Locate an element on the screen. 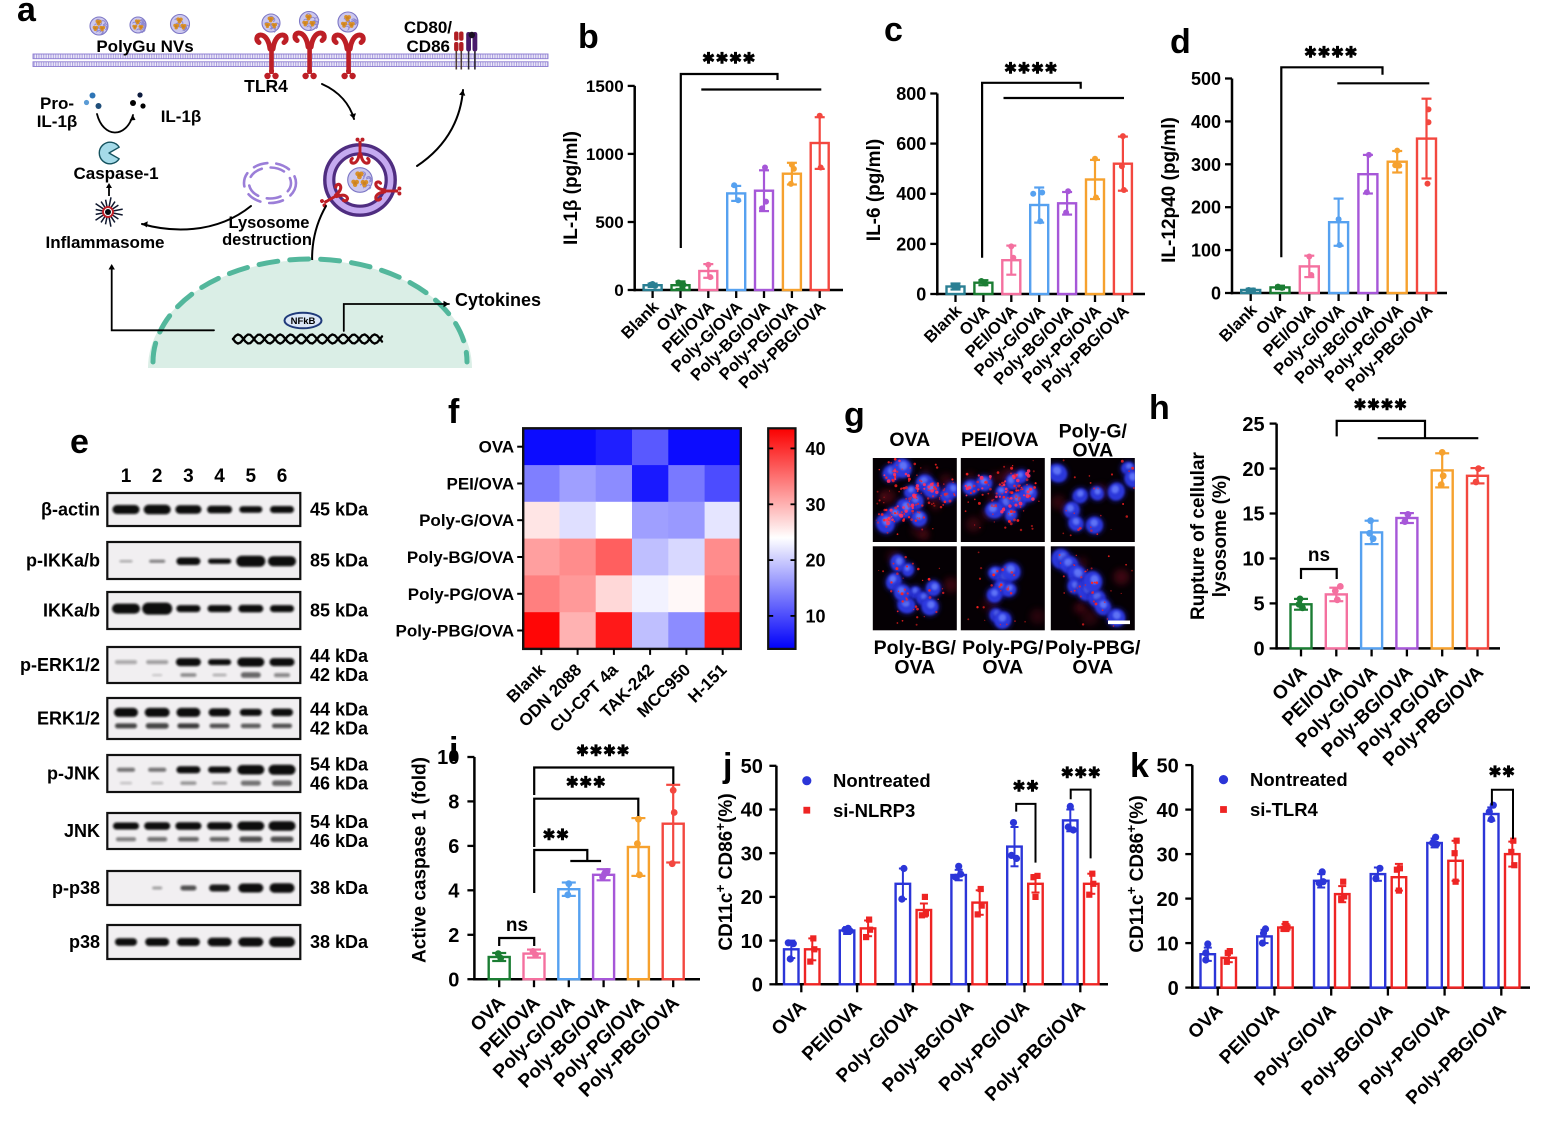 The image size is (1556, 1125). svg-text: IL-12p40 (pg/ml) is located at coordinates (1169, 190).